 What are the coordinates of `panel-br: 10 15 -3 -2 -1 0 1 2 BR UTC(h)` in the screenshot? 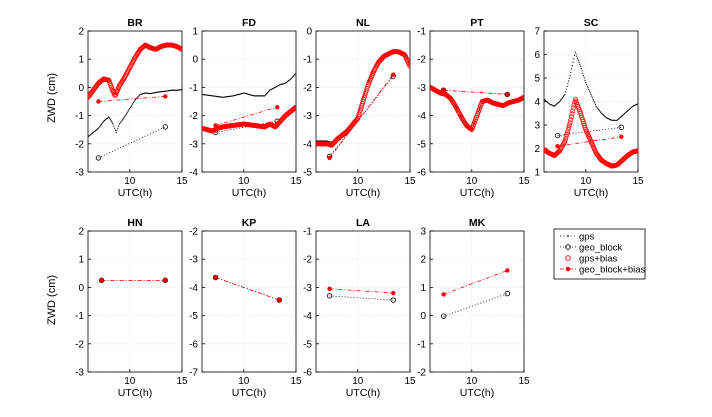 It's located at (131, 108).